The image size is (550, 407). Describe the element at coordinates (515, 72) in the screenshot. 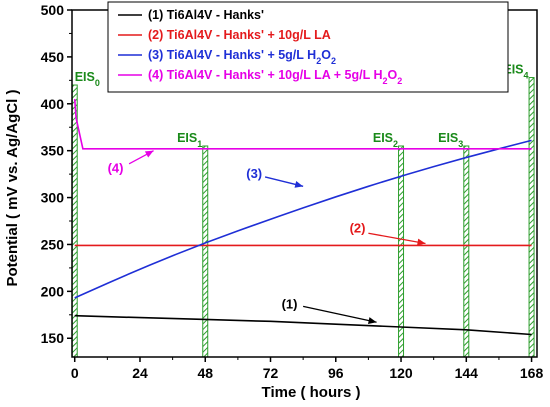

I see `eis-label-4: EIS4` at that location.